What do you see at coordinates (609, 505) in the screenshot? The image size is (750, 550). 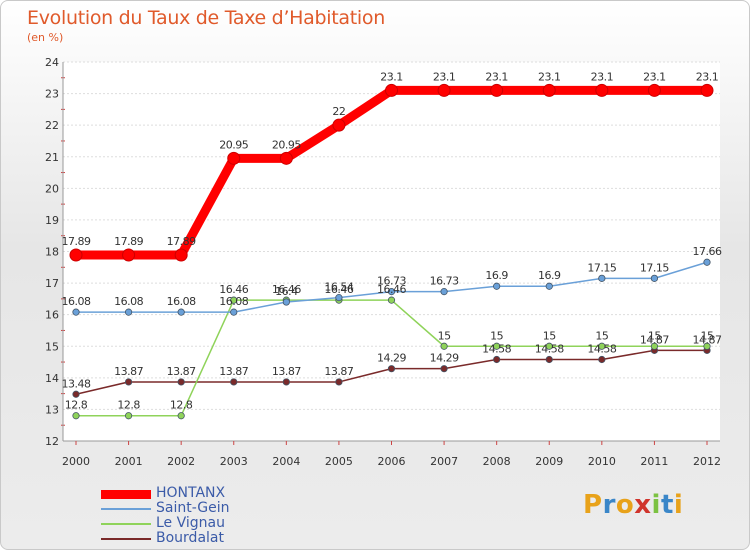 I see `logo-letter: r` at bounding box center [609, 505].